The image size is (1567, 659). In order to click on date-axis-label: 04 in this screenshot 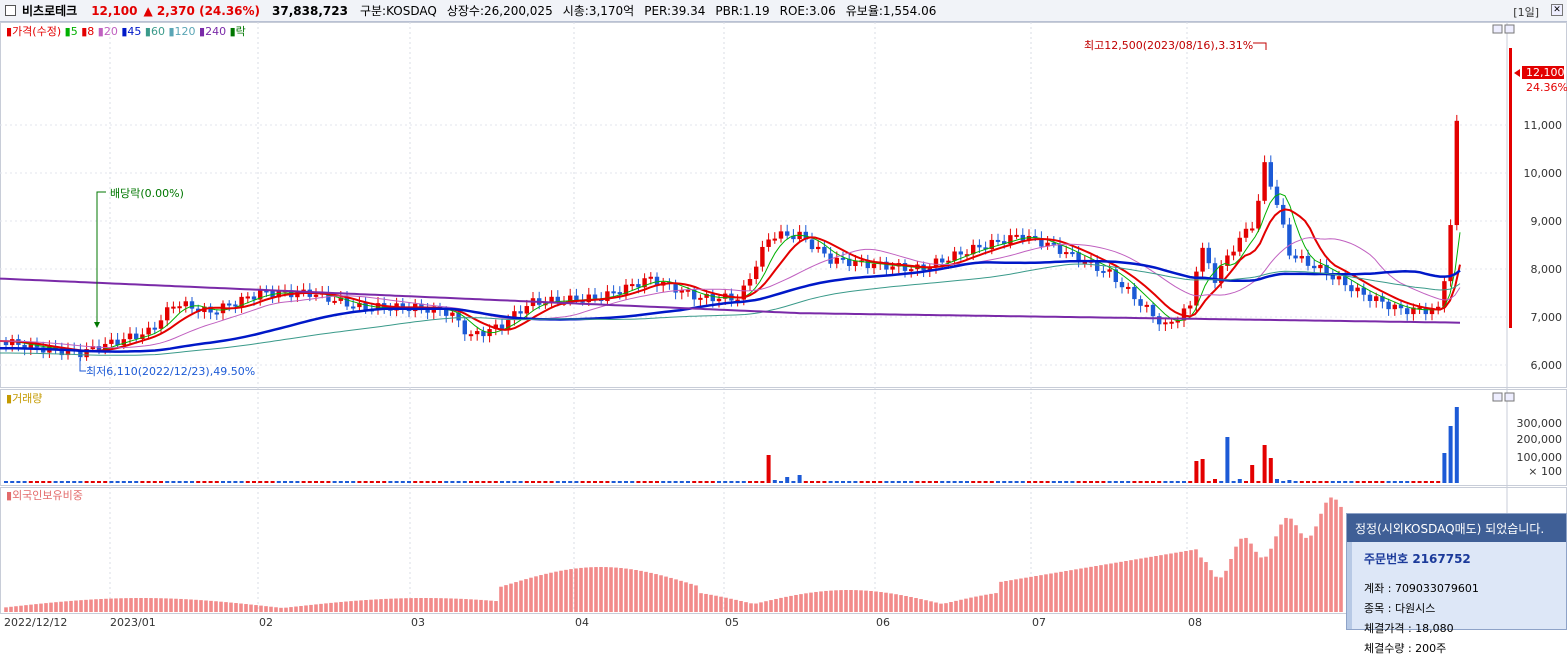, I will do `click(582, 622)`.